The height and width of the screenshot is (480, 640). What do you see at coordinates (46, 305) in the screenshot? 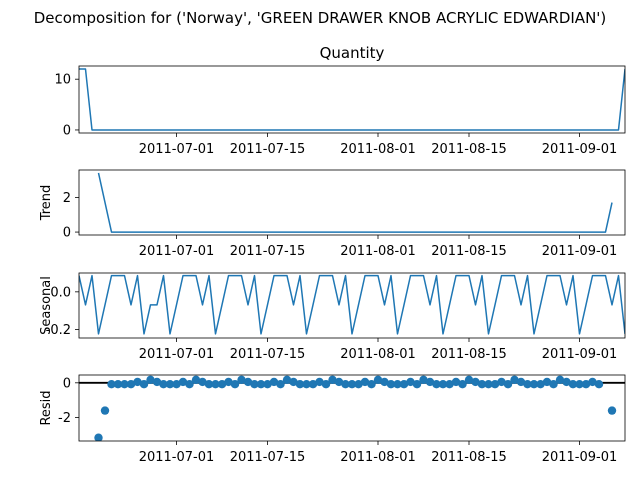
I see `y-axis-label: Seasonal` at bounding box center [46, 305].